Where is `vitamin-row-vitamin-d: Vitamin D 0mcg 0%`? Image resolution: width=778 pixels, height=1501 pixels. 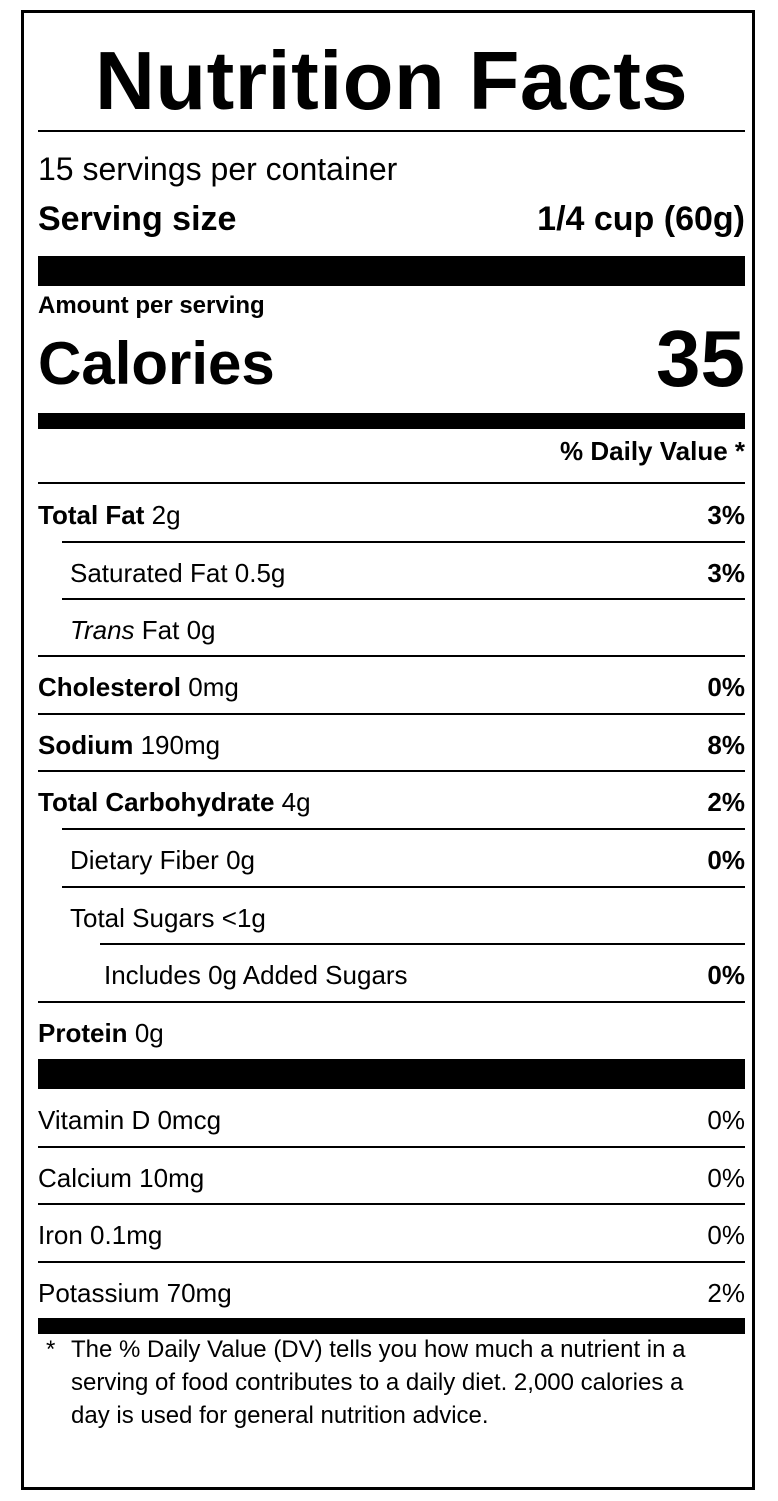 vitamin-row-vitamin-d: Vitamin D 0mcg 0% is located at coordinates (391, 1120).